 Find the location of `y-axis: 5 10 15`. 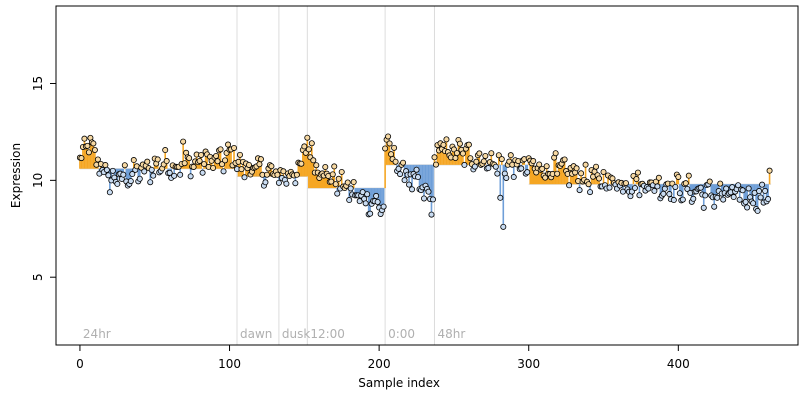

y-axis: 5 10 15 is located at coordinates (43, 178).